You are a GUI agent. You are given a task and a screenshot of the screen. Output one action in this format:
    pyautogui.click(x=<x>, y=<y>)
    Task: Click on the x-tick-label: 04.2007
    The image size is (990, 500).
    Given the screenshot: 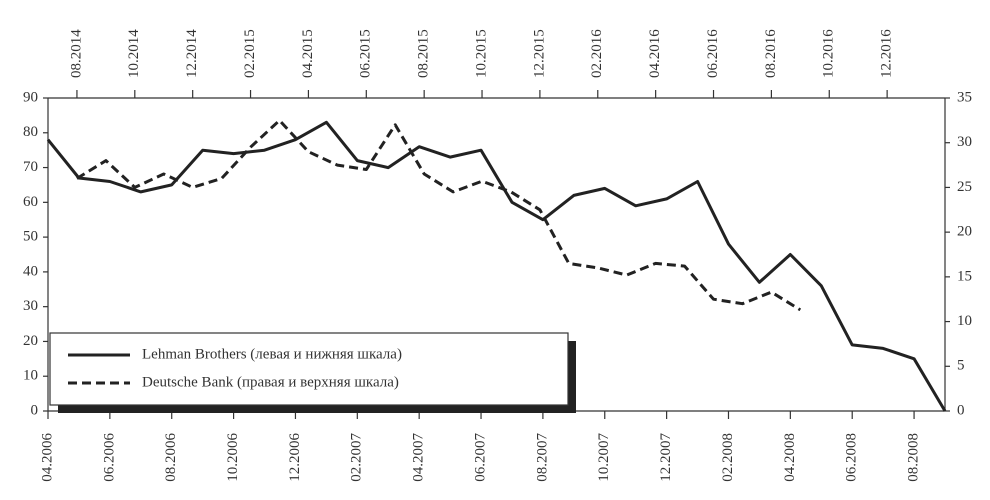 What is the action you would take?
    pyautogui.click(x=419, y=457)
    